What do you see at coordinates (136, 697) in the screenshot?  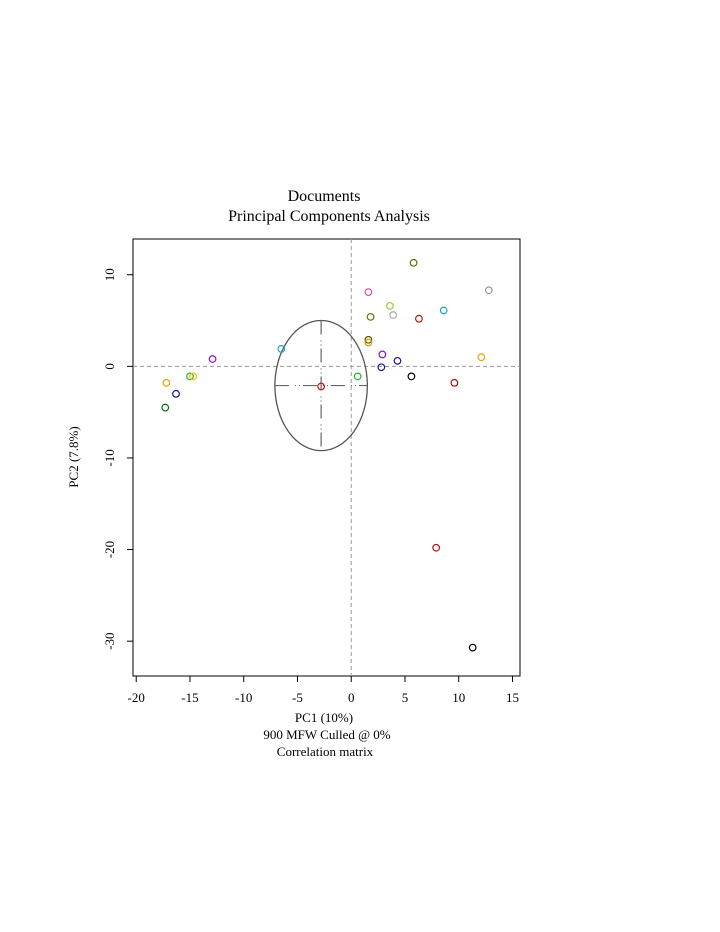 I see `x-tick-label: -20` at bounding box center [136, 697].